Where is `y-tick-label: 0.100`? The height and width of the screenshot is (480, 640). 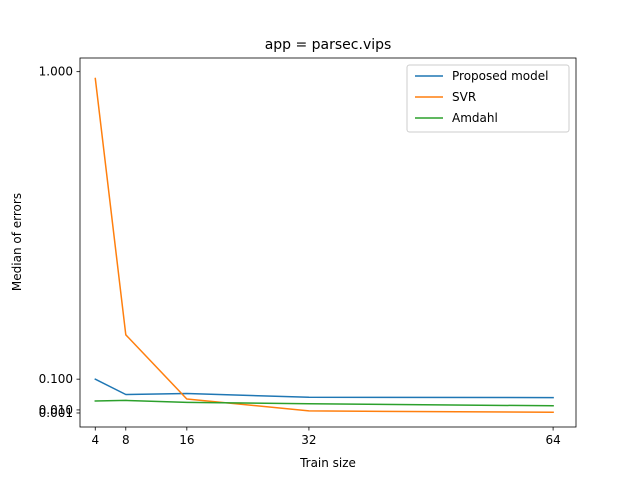
y-tick-label: 0.100 is located at coordinates (56, 379).